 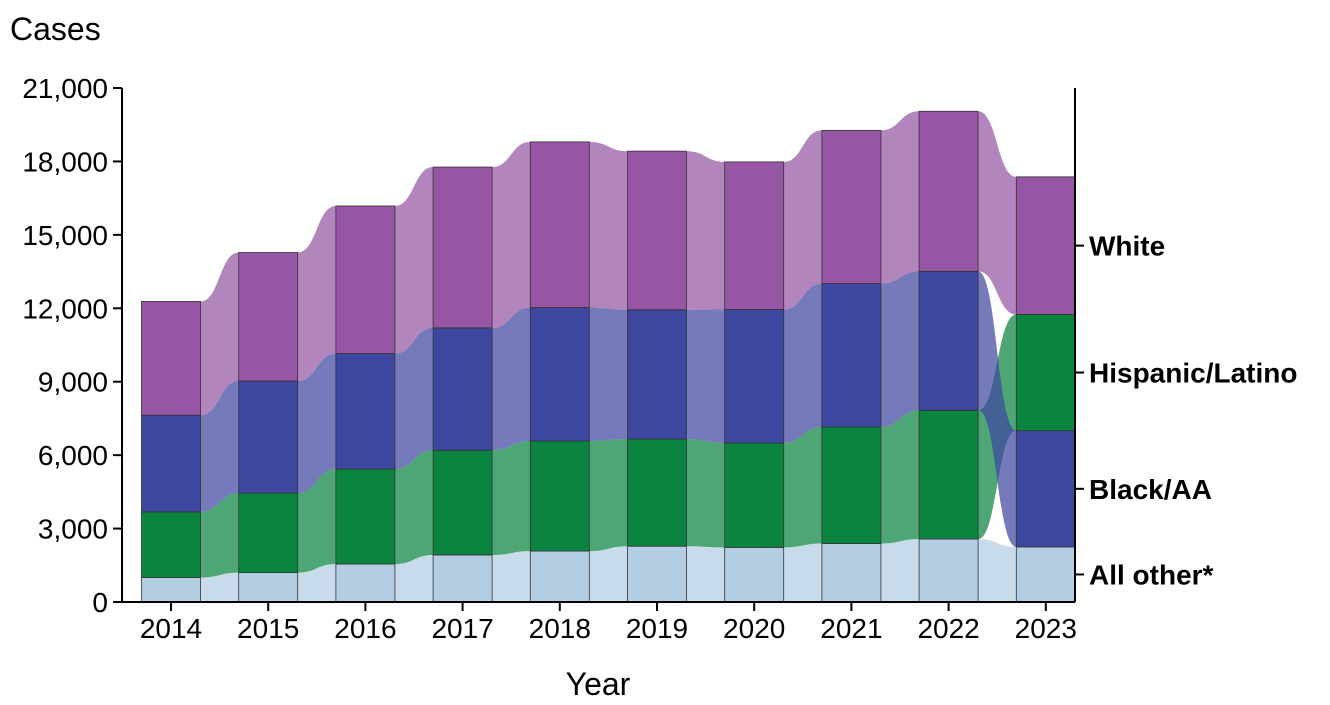 What do you see at coordinates (65, 235) in the screenshot?
I see `y-tick-label: 15,000` at bounding box center [65, 235].